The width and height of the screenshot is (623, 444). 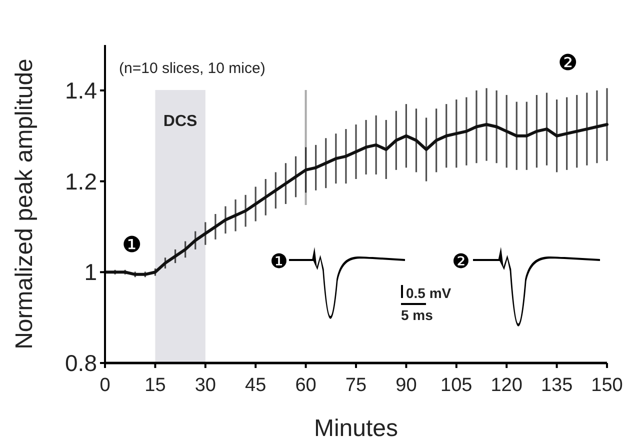 What do you see at coordinates (607, 385) in the screenshot?
I see `x-tick-label: 150` at bounding box center [607, 385].